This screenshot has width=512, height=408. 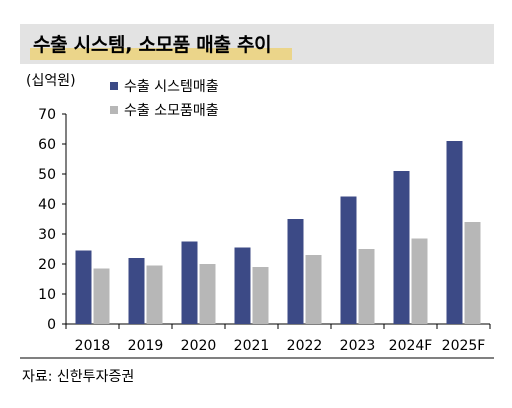 What do you see at coordinates (146, 346) in the screenshot?
I see `x-tick-label: 2019` at bounding box center [146, 346].